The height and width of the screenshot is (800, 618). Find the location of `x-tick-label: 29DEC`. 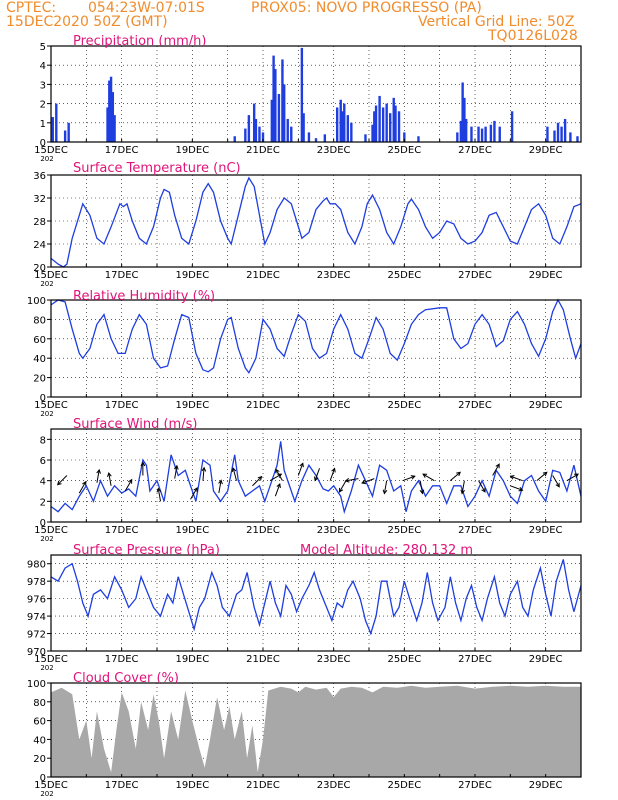

x-tick-label: 29DEC is located at coordinates (546, 275).